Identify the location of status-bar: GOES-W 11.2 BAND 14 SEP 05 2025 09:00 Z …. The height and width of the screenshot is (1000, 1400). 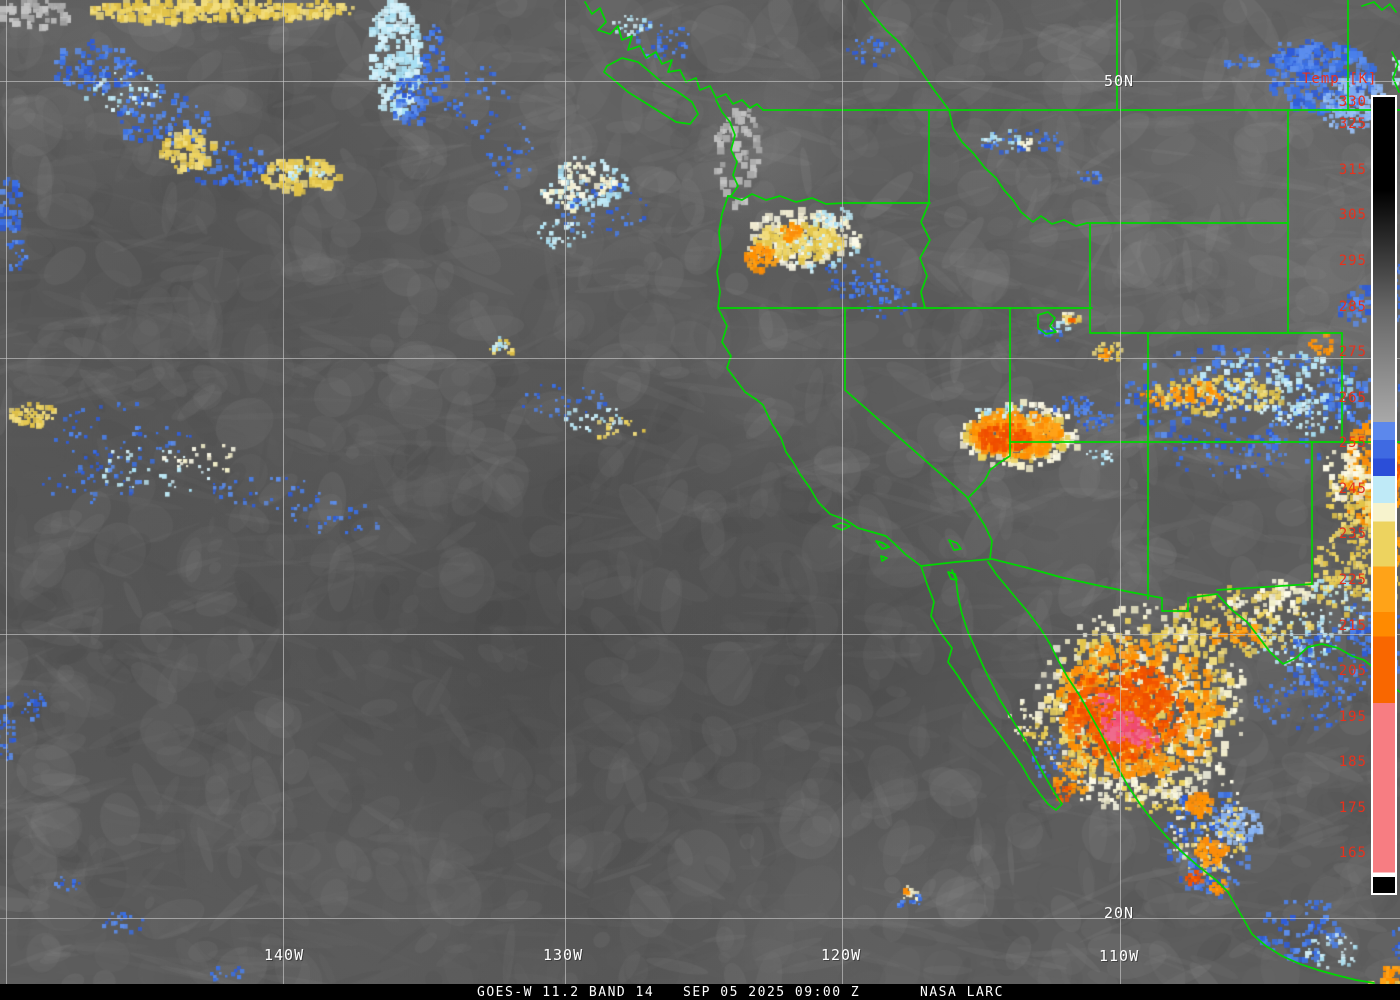
(700, 992).